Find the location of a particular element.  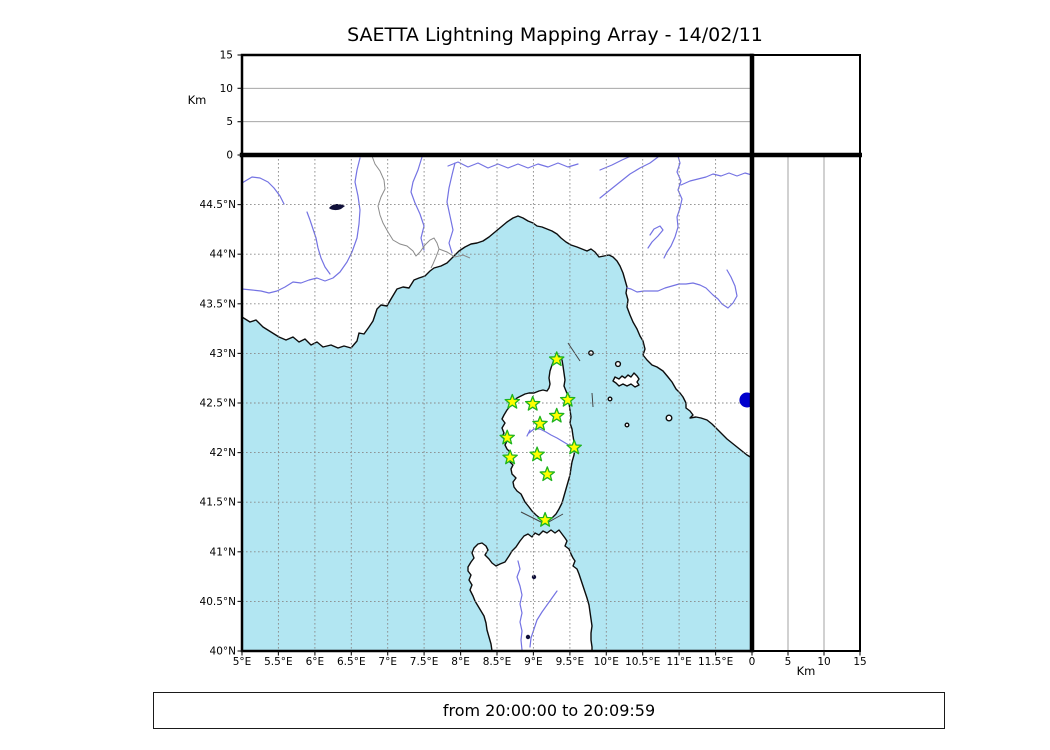

lon-tick-label: 8.5°E is located at coordinates (497, 662).